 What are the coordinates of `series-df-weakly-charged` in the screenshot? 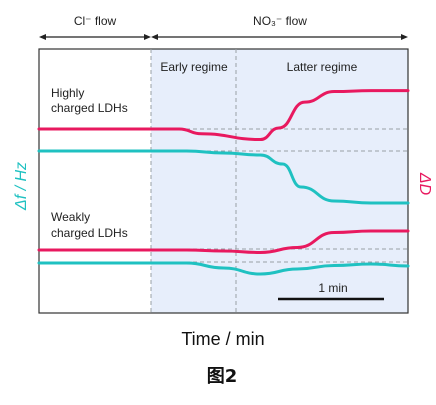 It's located at (223, 268).